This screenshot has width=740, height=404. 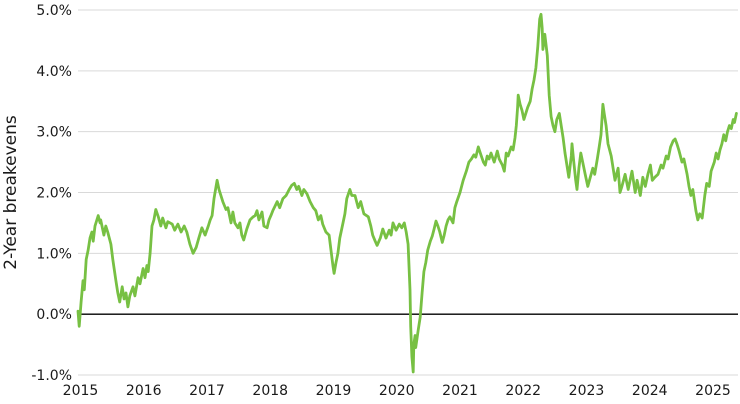 What do you see at coordinates (207, 391) in the screenshot?
I see `x-tick-label: 2017` at bounding box center [207, 391].